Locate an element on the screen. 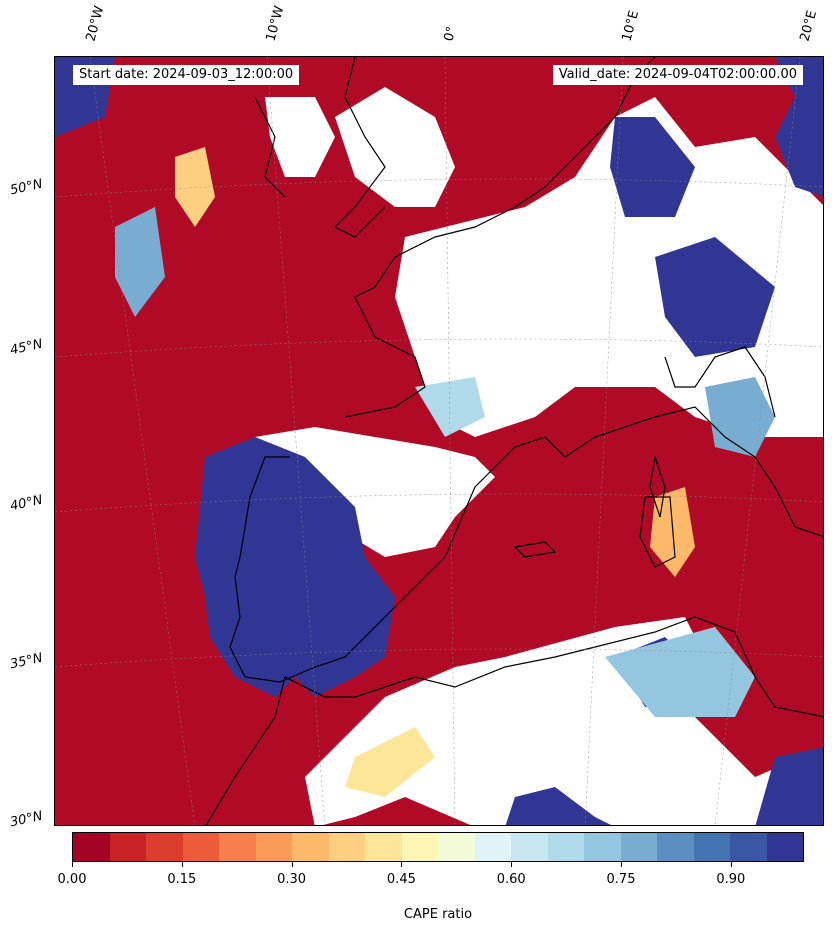  lat-label-40n: 40°N is located at coordinates (26, 503).